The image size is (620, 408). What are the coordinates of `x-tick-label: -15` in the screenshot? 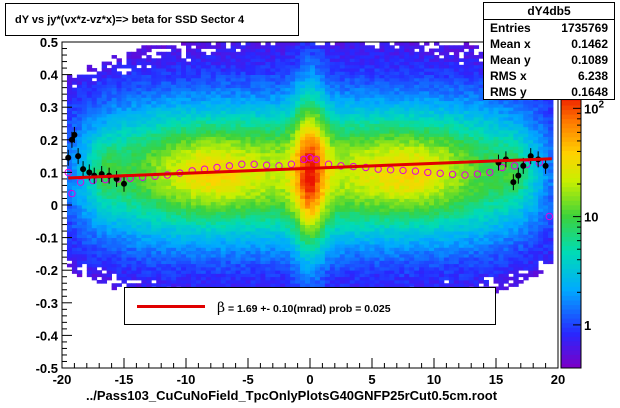 It's located at (124, 379).